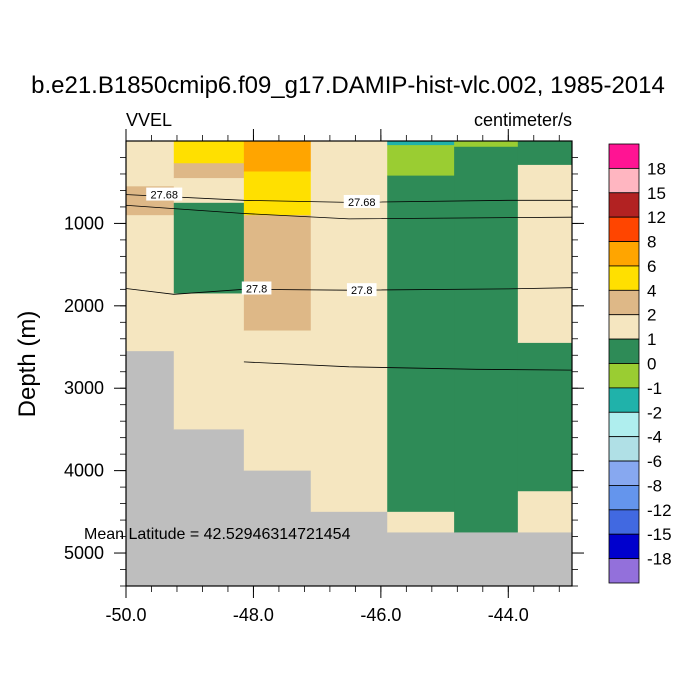  I want to click on colorbar-label: 18, so click(656, 168).